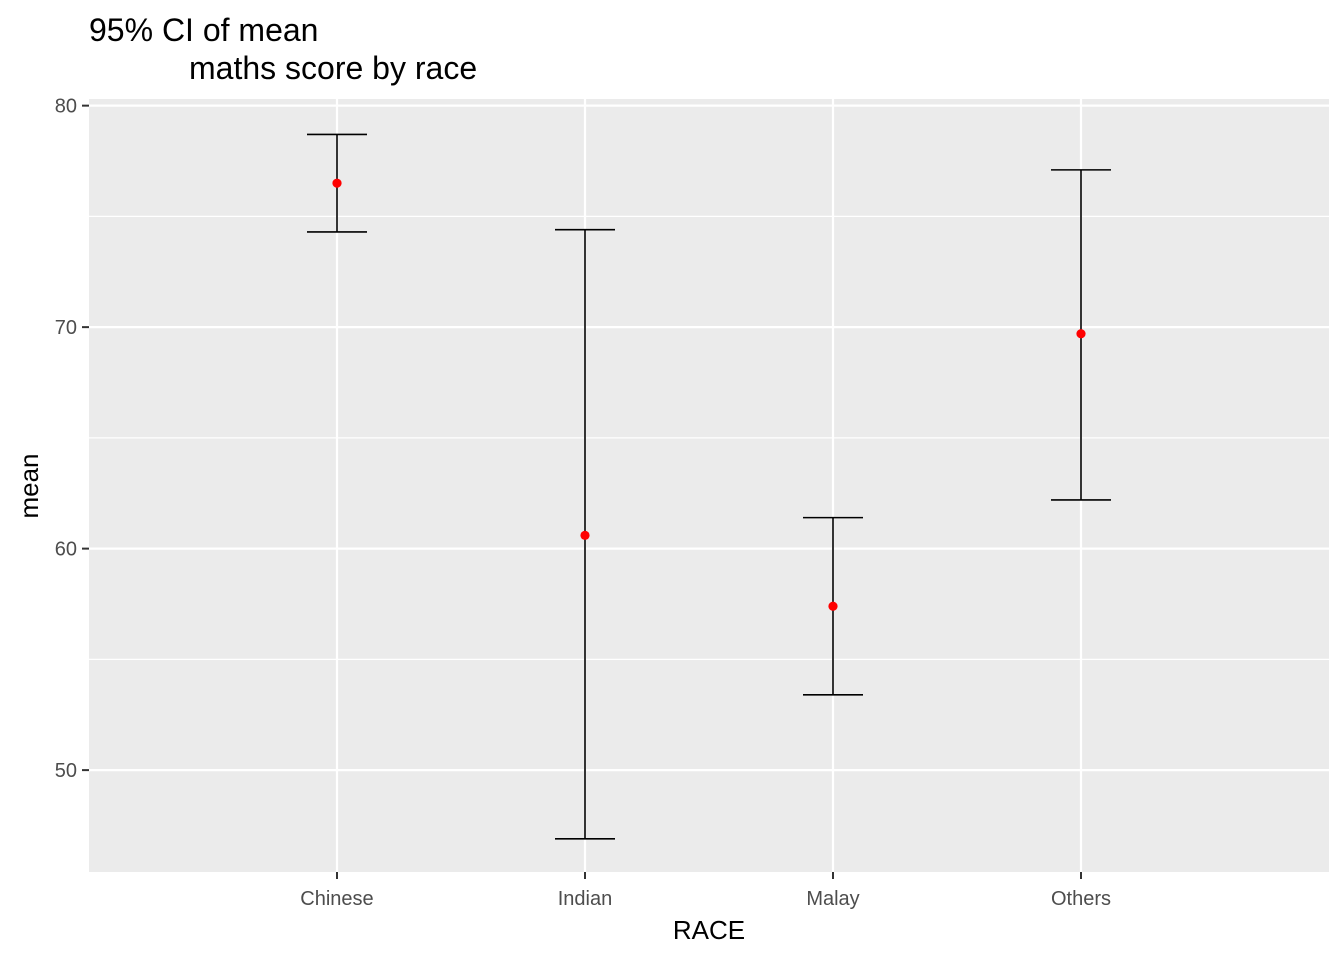 The height and width of the screenshot is (960, 1344). I want to click on mean-point-chinese, so click(337, 183).